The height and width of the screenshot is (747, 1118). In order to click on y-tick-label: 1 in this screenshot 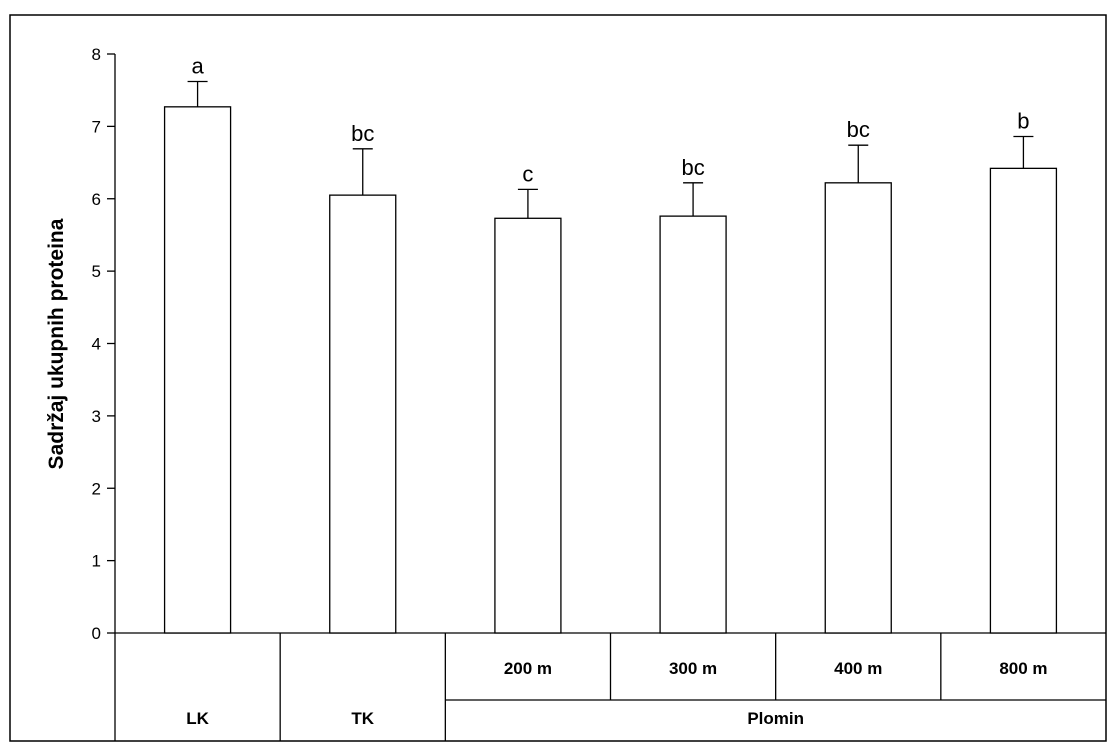, I will do `click(96, 561)`.